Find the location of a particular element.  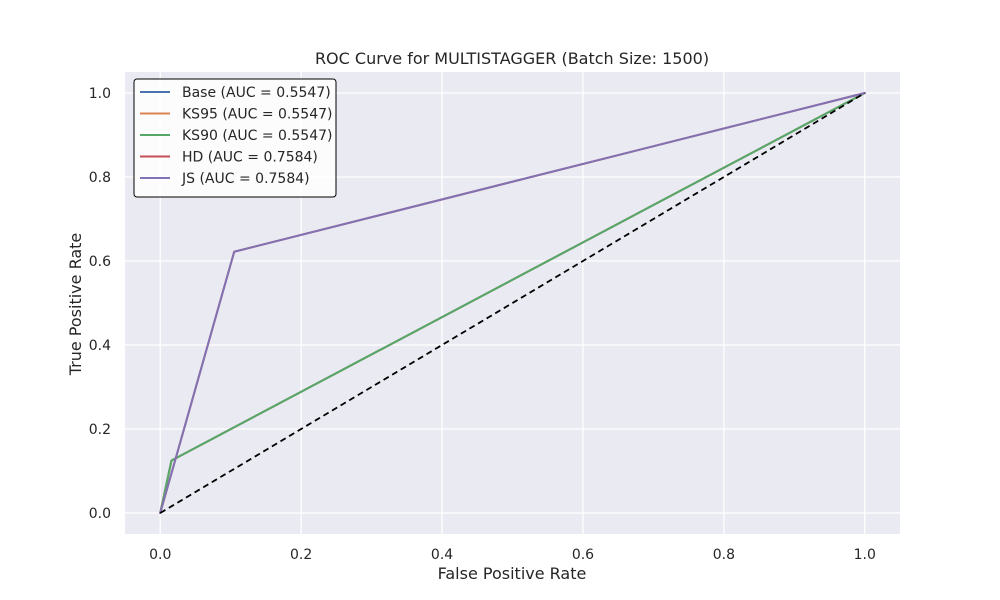

legend-box is located at coordinates (235, 138).